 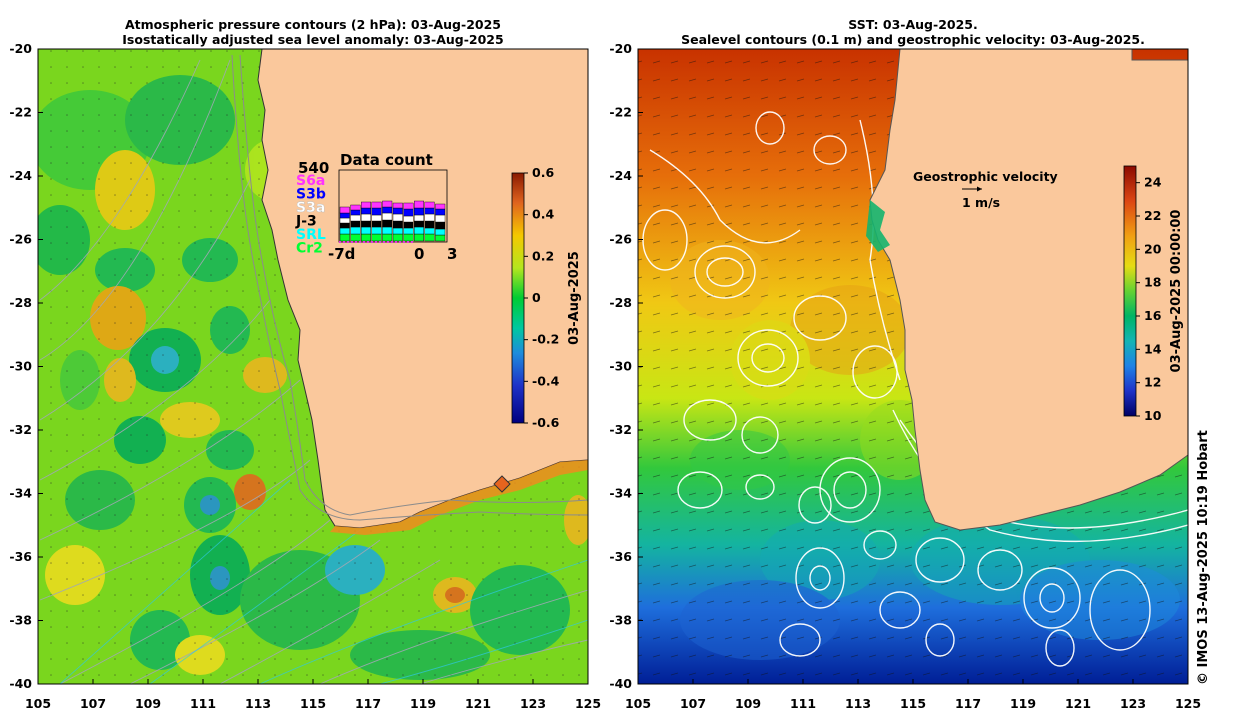 I want to click on data-count-mission-label: S3b, so click(x=311, y=195).